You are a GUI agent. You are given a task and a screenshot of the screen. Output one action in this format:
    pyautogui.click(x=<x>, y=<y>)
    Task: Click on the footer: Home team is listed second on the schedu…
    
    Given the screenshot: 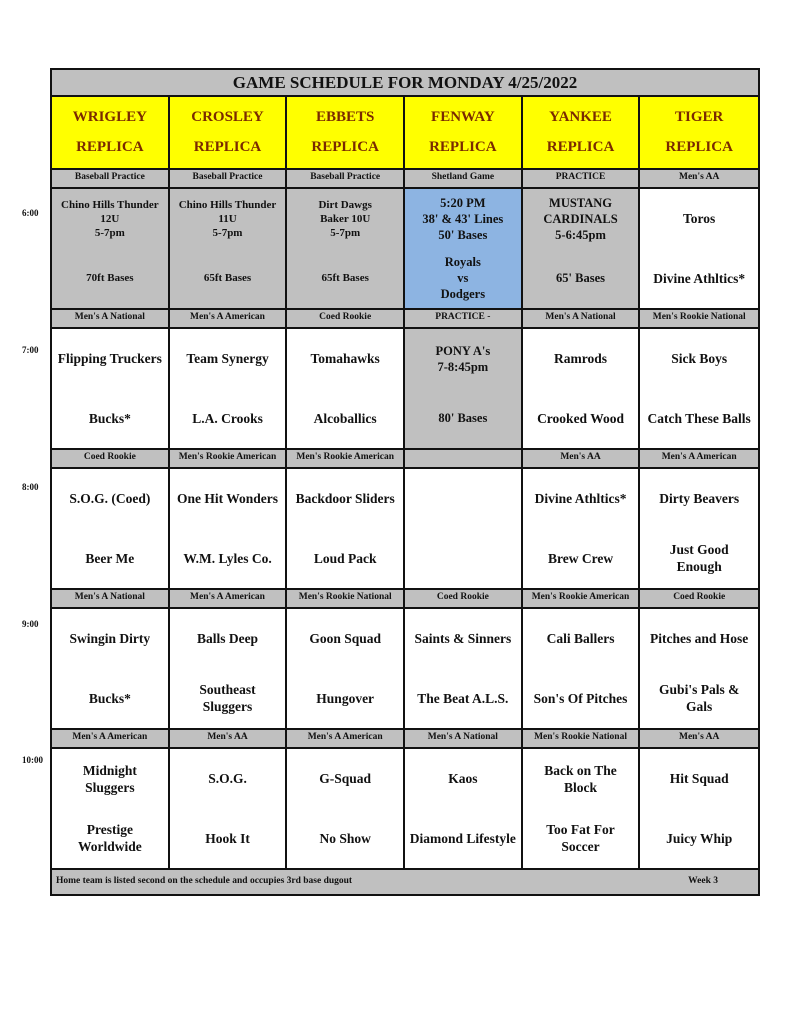 What is the action you would take?
    pyautogui.click(x=405, y=881)
    